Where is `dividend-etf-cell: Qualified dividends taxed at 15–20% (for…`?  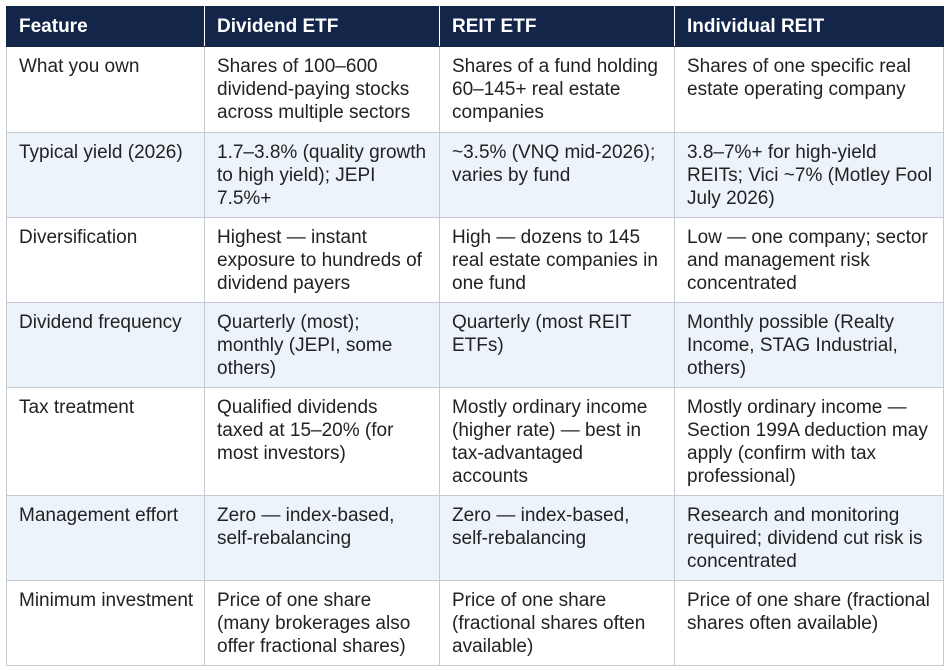
dividend-etf-cell: Qualified dividends taxed at 15–20% (for… is located at coordinates (322, 441).